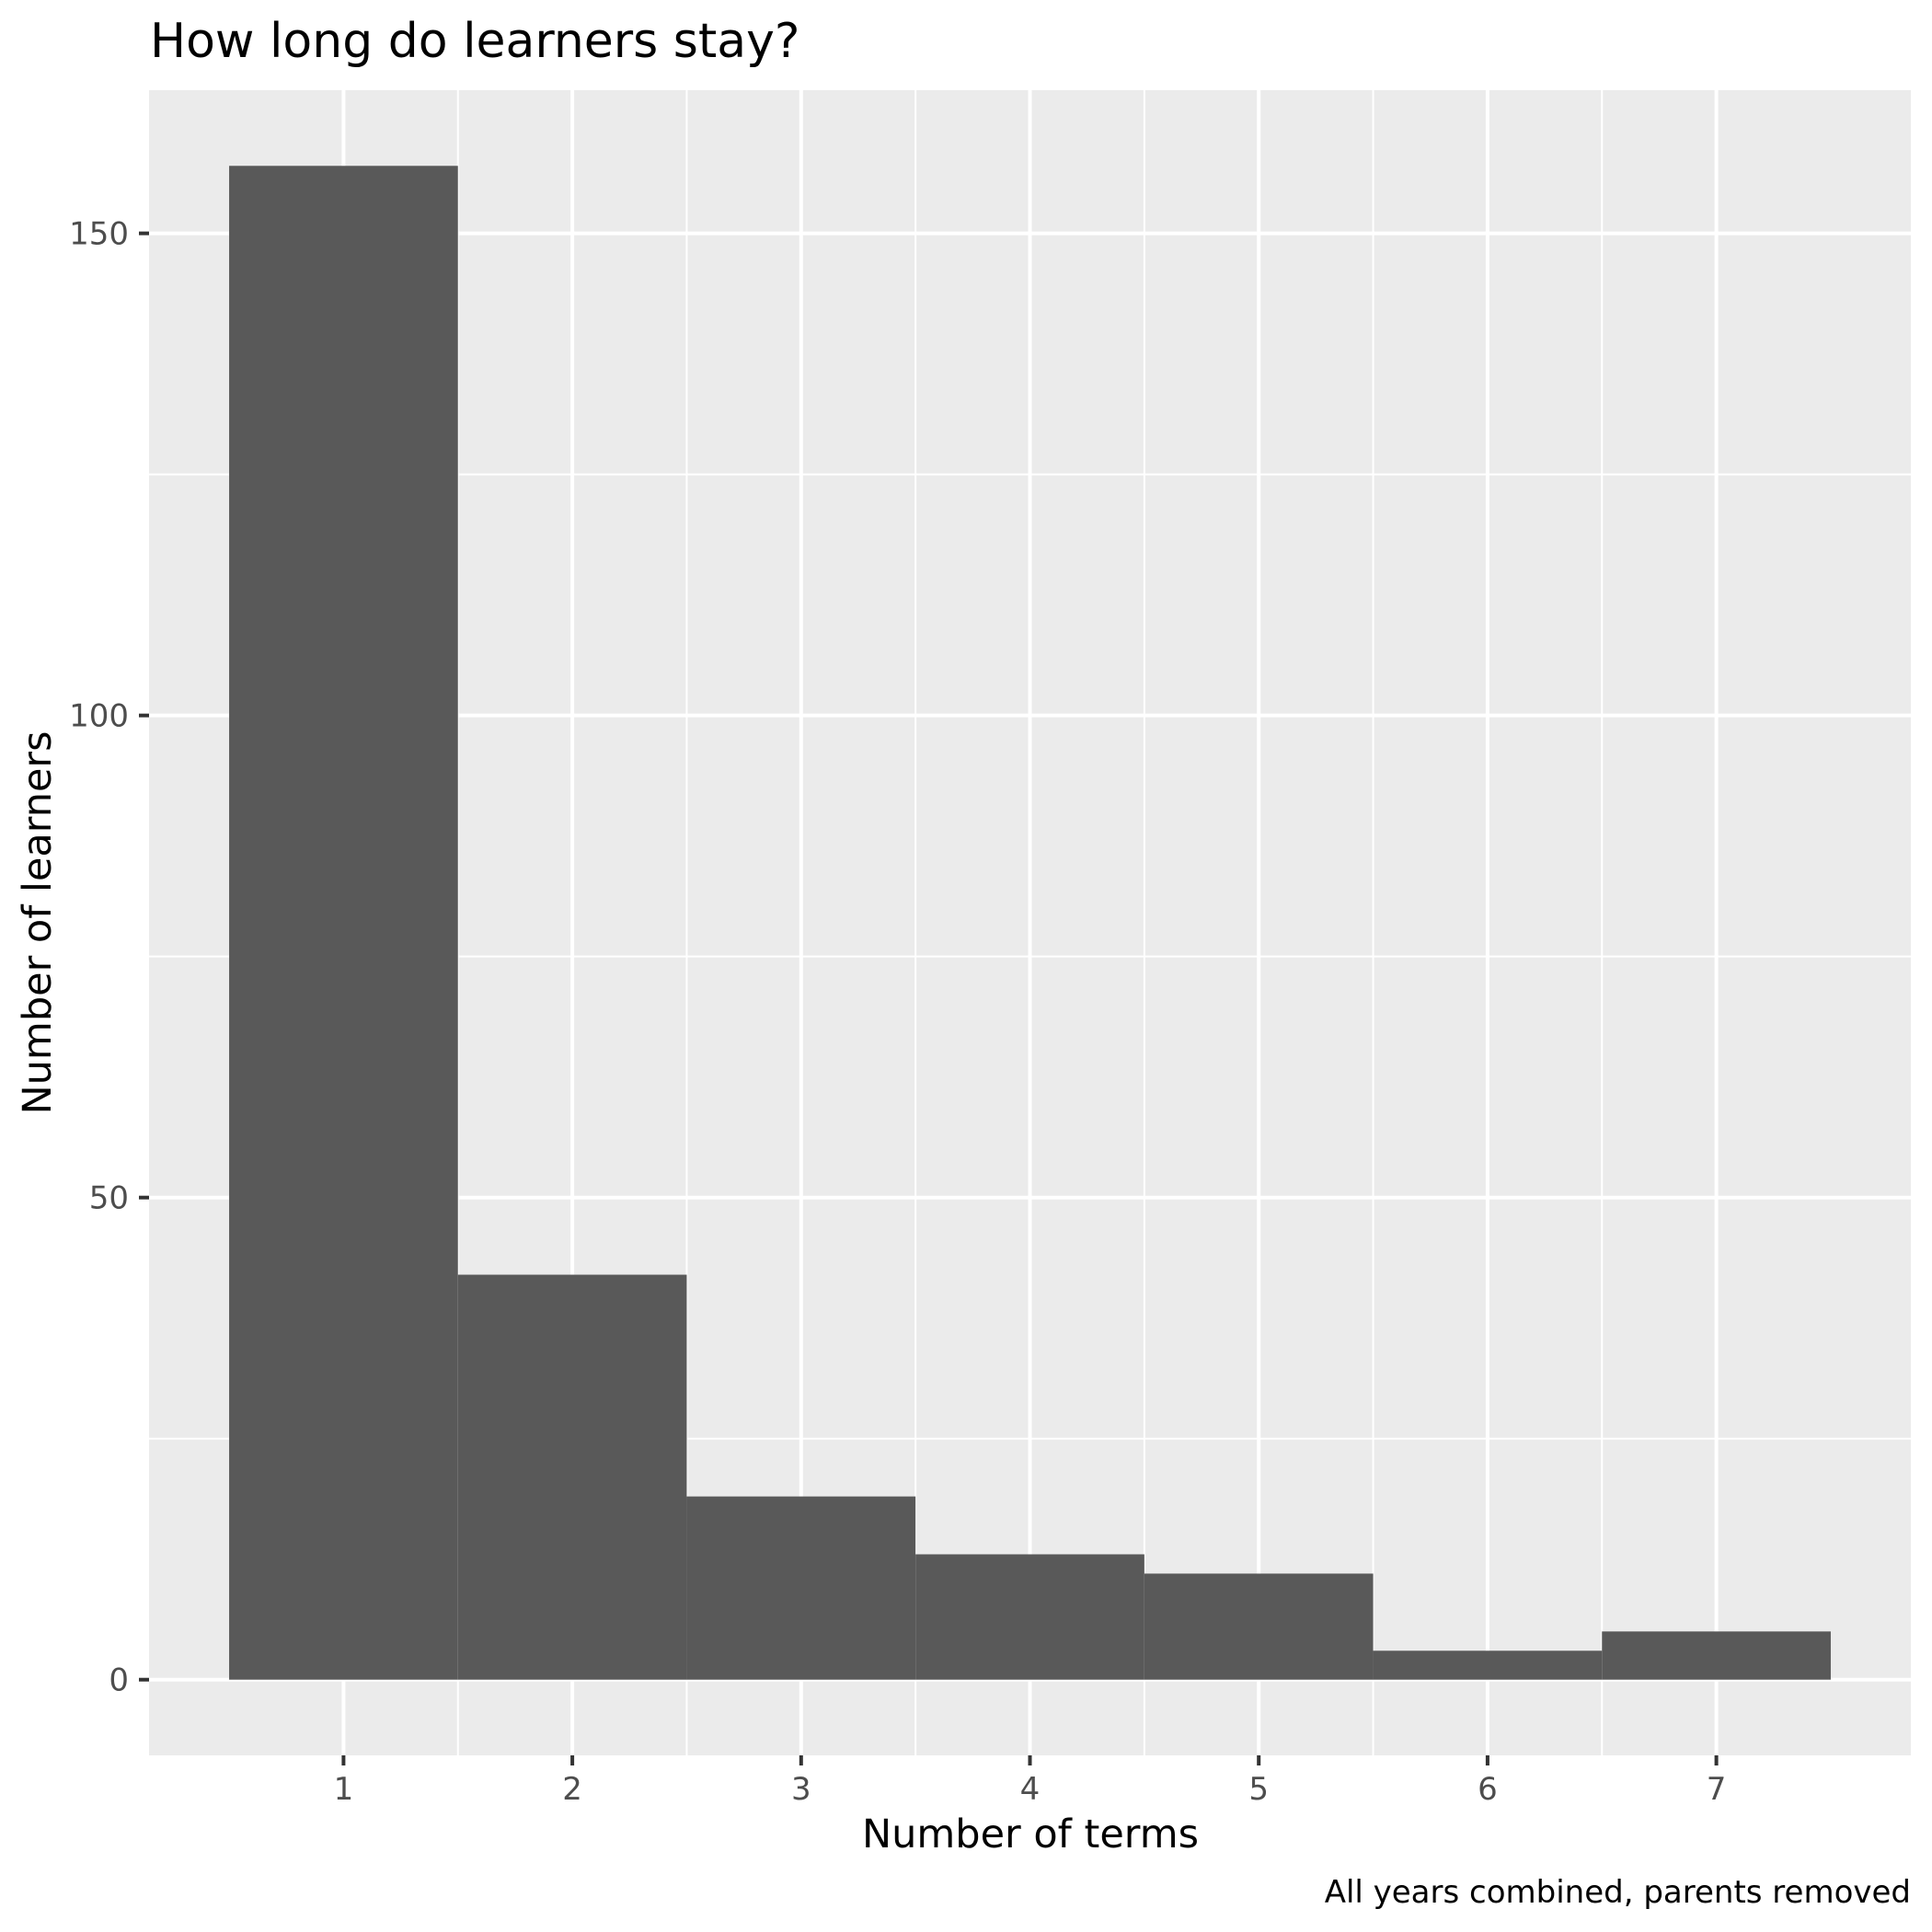 The image size is (1932, 1932). Describe the element at coordinates (801, 1789) in the screenshot. I see `x-tick-label: 3` at that location.